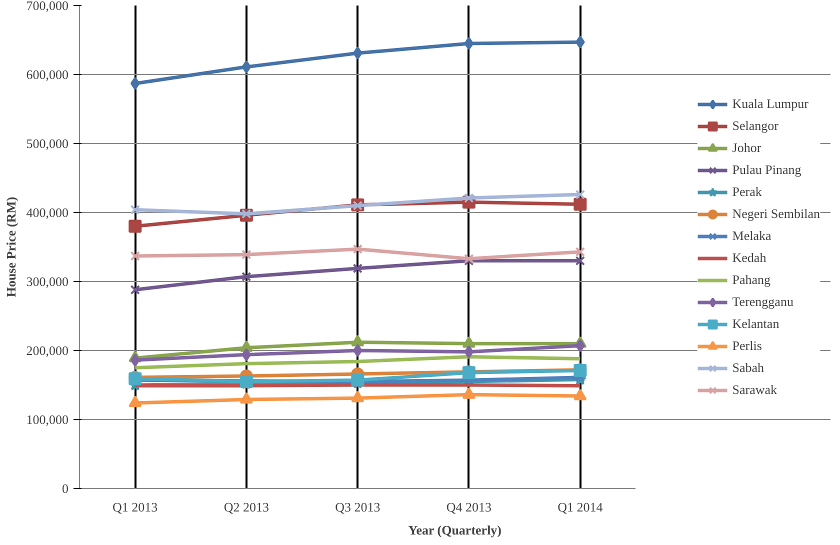 Image resolution: width=840 pixels, height=545 pixels. Describe the element at coordinates (767, 170) in the screenshot. I see `legend-label: Pulau Pinang` at that location.